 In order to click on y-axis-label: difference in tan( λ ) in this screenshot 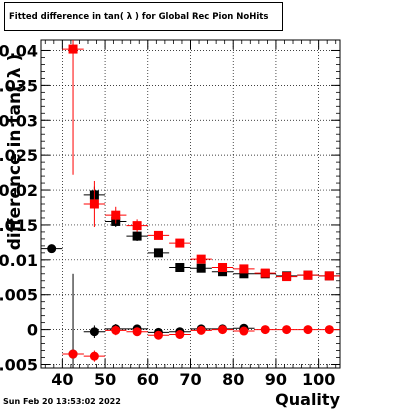, I will do `click(15, 152)`.